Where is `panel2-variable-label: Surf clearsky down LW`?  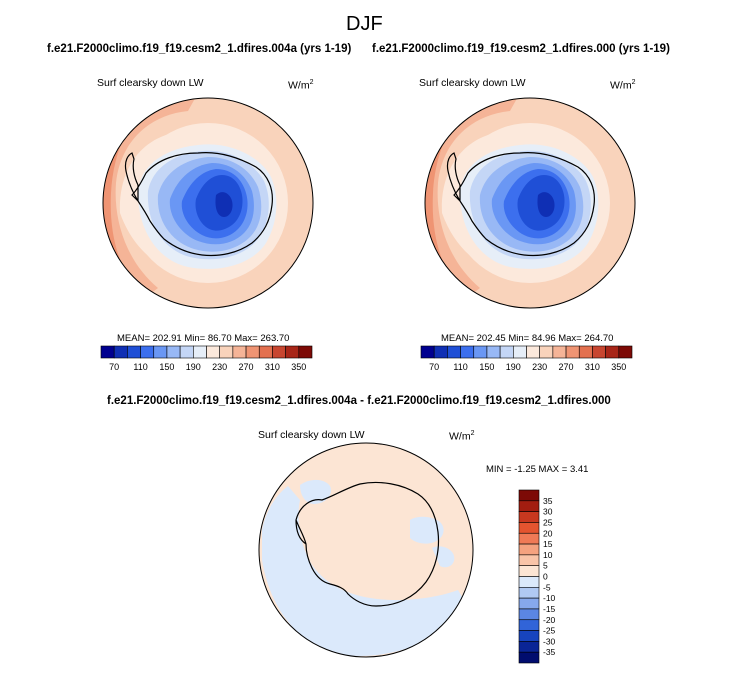 panel2-variable-label: Surf clearsky down LW is located at coordinates (472, 83).